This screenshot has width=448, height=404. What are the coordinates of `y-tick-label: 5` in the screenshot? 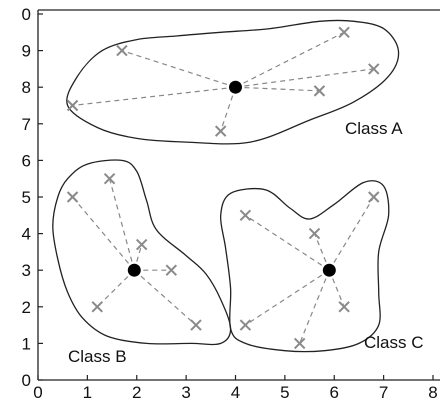 It's located at (26, 197).